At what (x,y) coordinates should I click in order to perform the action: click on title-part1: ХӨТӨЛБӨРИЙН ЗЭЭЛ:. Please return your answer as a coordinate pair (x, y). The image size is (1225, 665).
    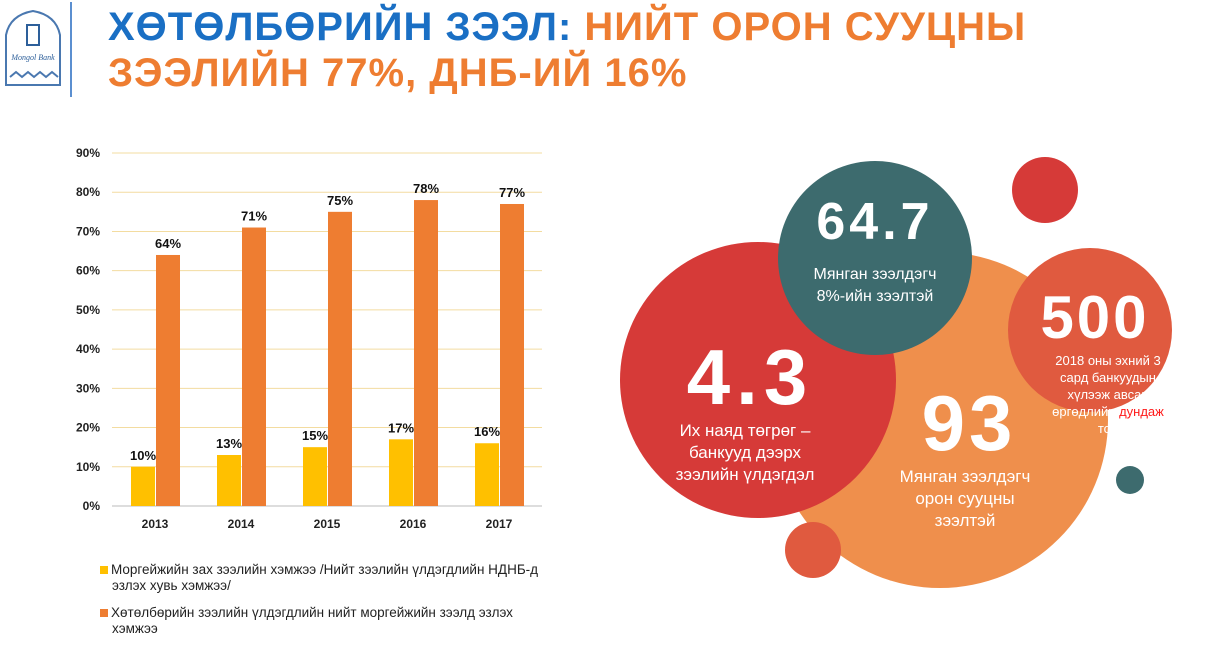
    Looking at the image, I should click on (340, 27).